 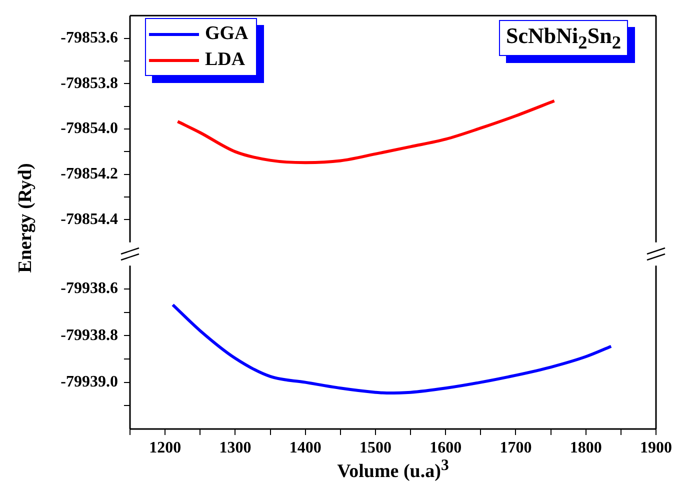 What do you see at coordinates (89, 129) in the screenshot?
I see `y-tick-label: -79854.0` at bounding box center [89, 129].